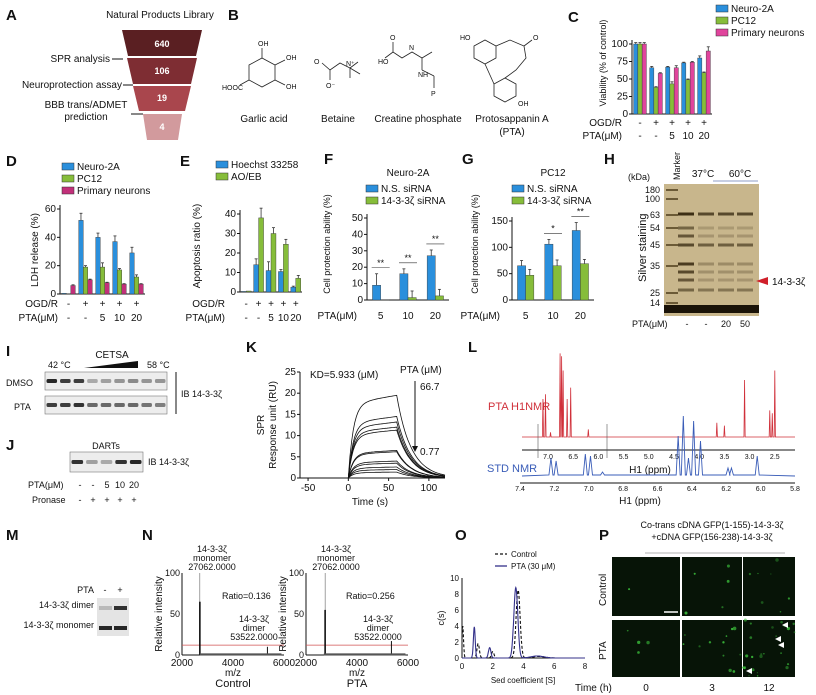 The height and width of the screenshot is (695, 816). Describe the element at coordinates (465, 38) in the screenshot. I see `atom-label: HO` at that location.